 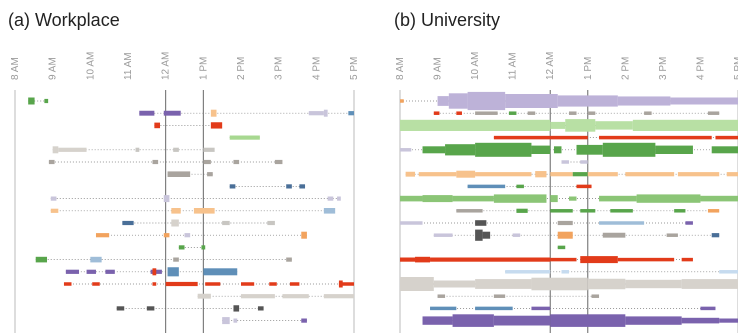 I want to click on university-title: (b) University, so click(x=447, y=20).